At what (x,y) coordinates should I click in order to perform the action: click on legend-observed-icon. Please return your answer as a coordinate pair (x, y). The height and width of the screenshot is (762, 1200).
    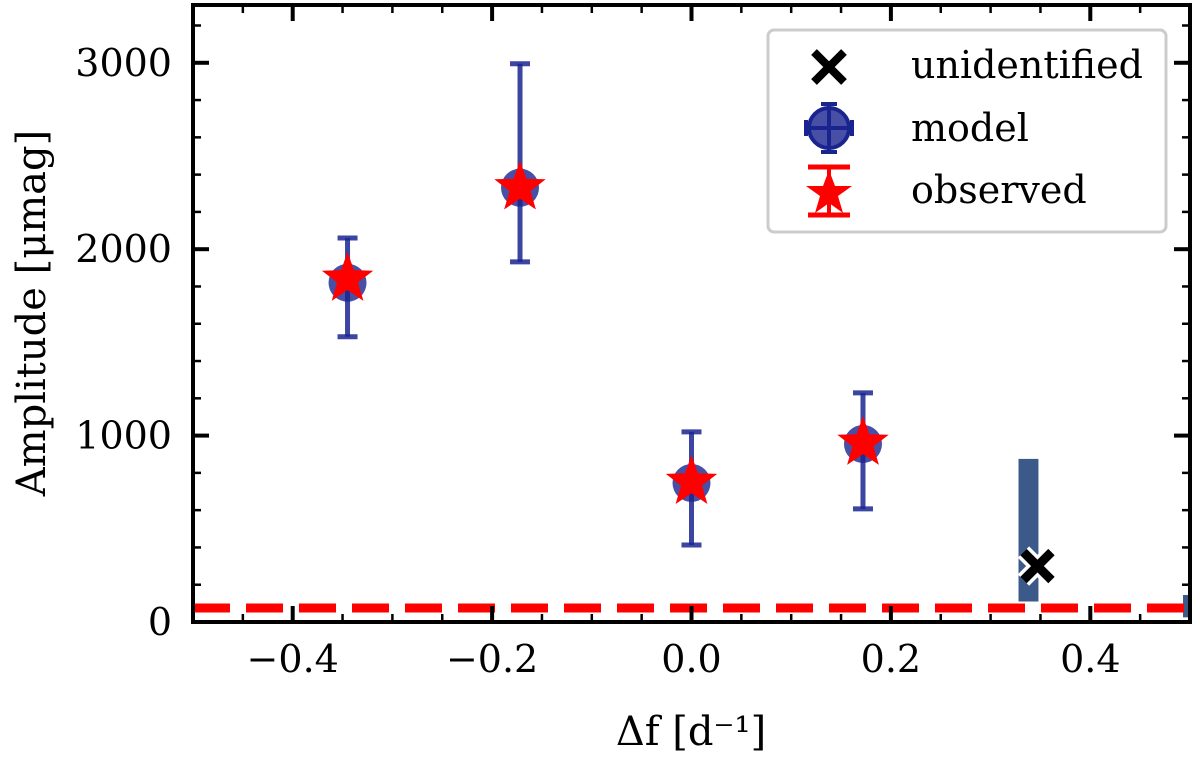
    Looking at the image, I should click on (829, 191).